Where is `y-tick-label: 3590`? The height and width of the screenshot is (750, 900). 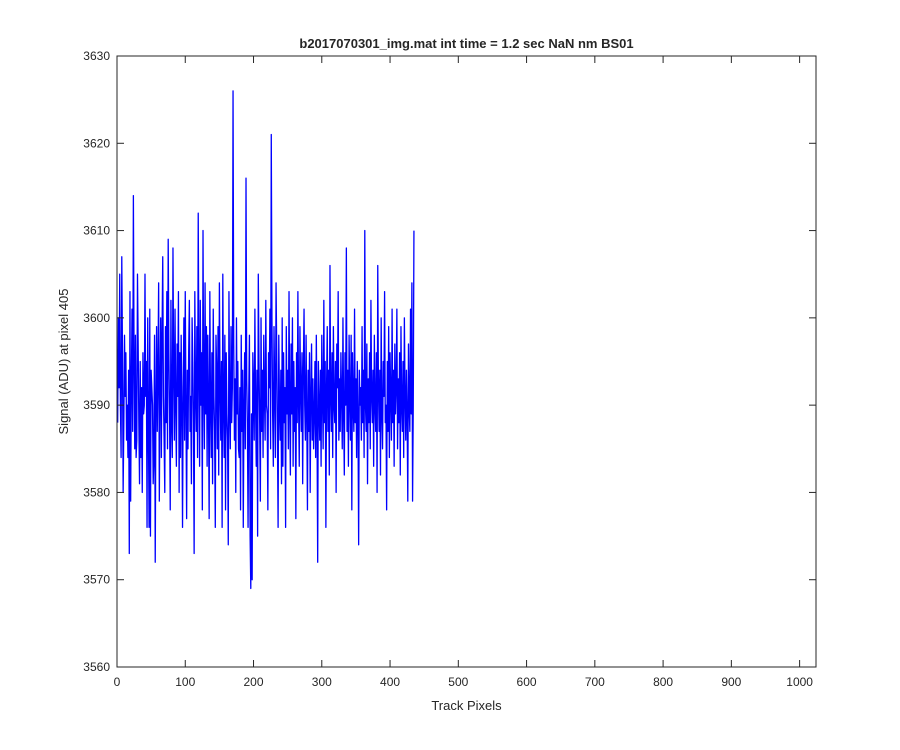 y-tick-label: 3590 is located at coordinates (96, 405).